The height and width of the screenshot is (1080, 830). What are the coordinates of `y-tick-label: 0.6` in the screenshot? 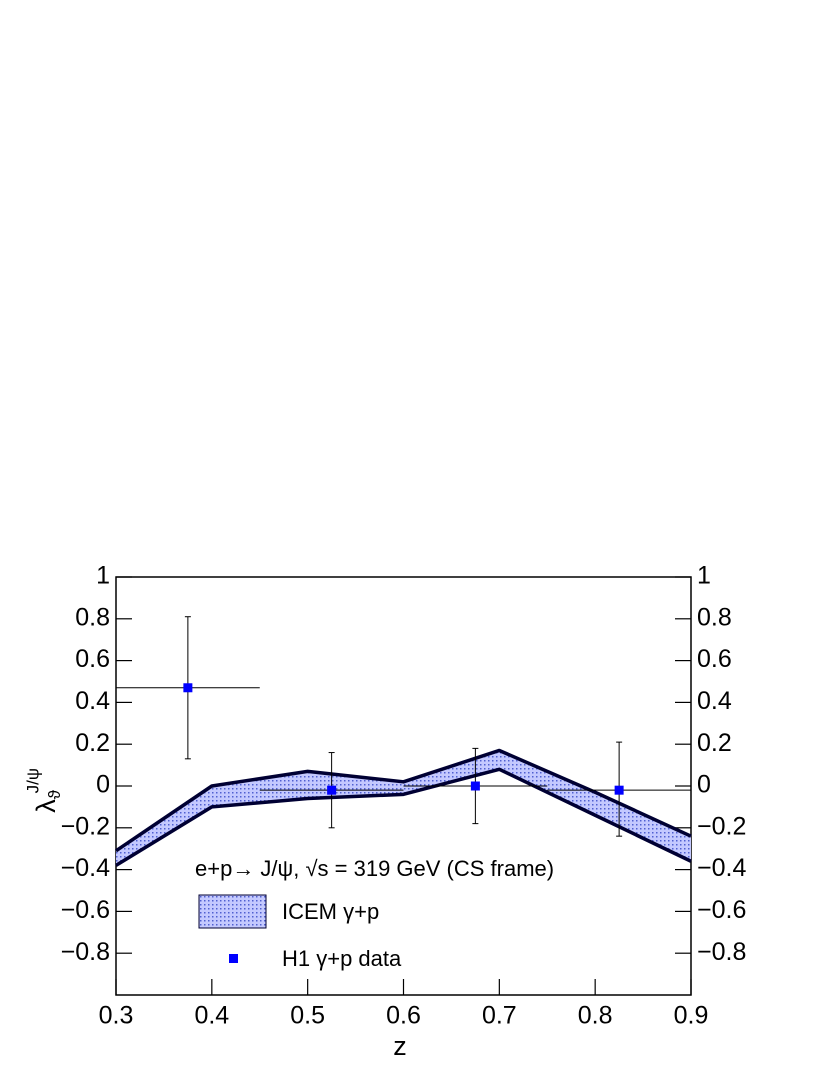 It's located at (92, 659).